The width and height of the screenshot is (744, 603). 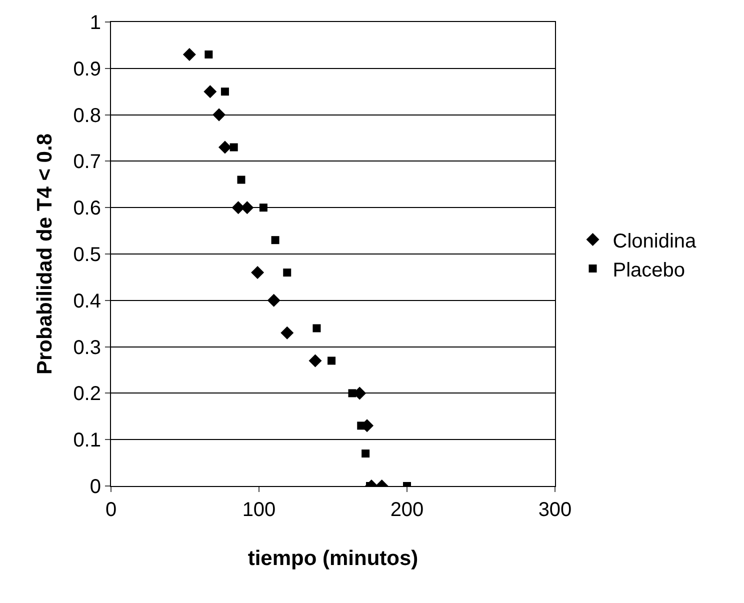 What do you see at coordinates (87, 301) in the screenshot?
I see `y-tick-label: 0.4` at bounding box center [87, 301].